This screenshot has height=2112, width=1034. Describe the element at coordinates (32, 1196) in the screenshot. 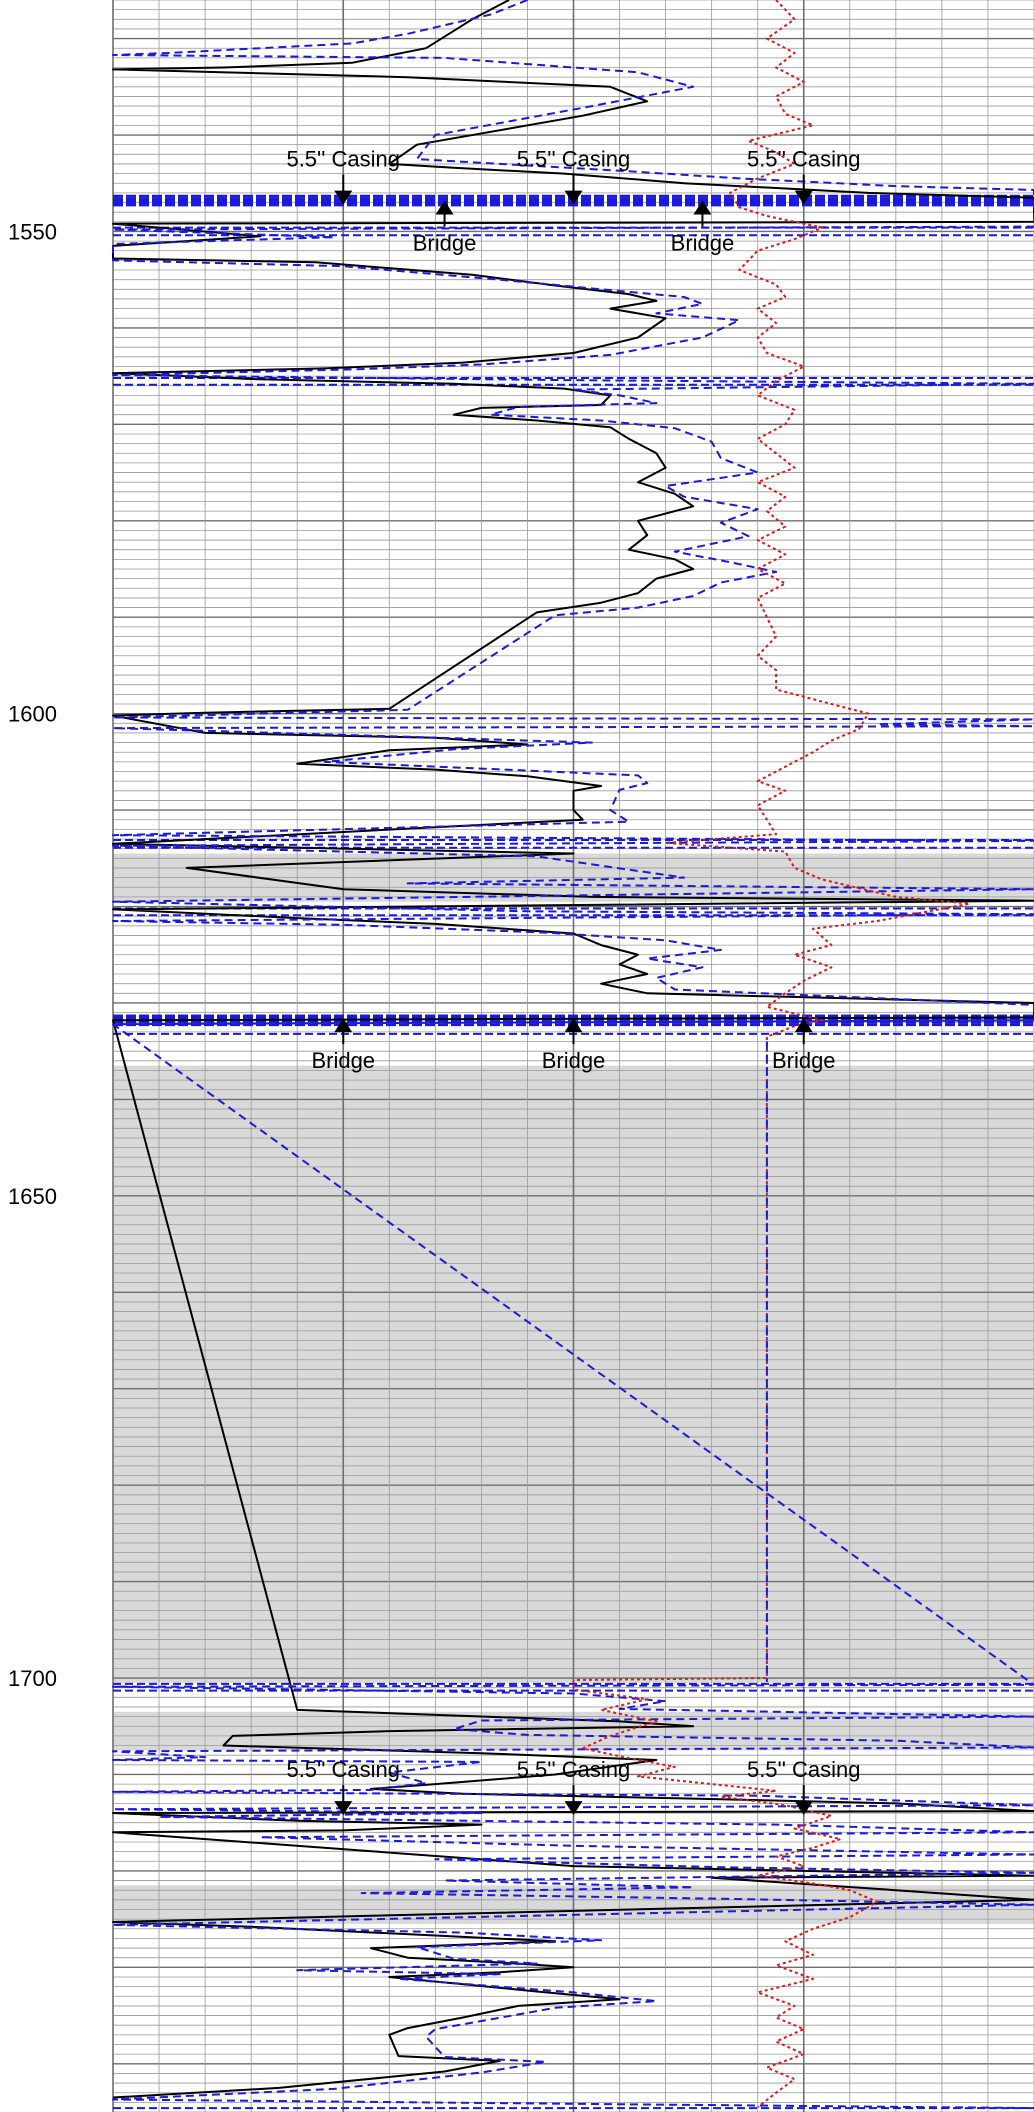

I see `depth-tick-label: 1650` at that location.